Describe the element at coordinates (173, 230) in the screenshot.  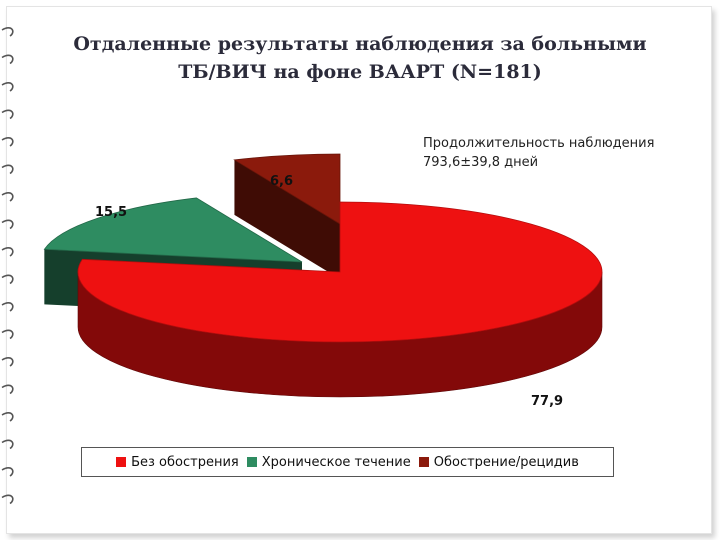
I see `slice-chronic-course-top` at that location.